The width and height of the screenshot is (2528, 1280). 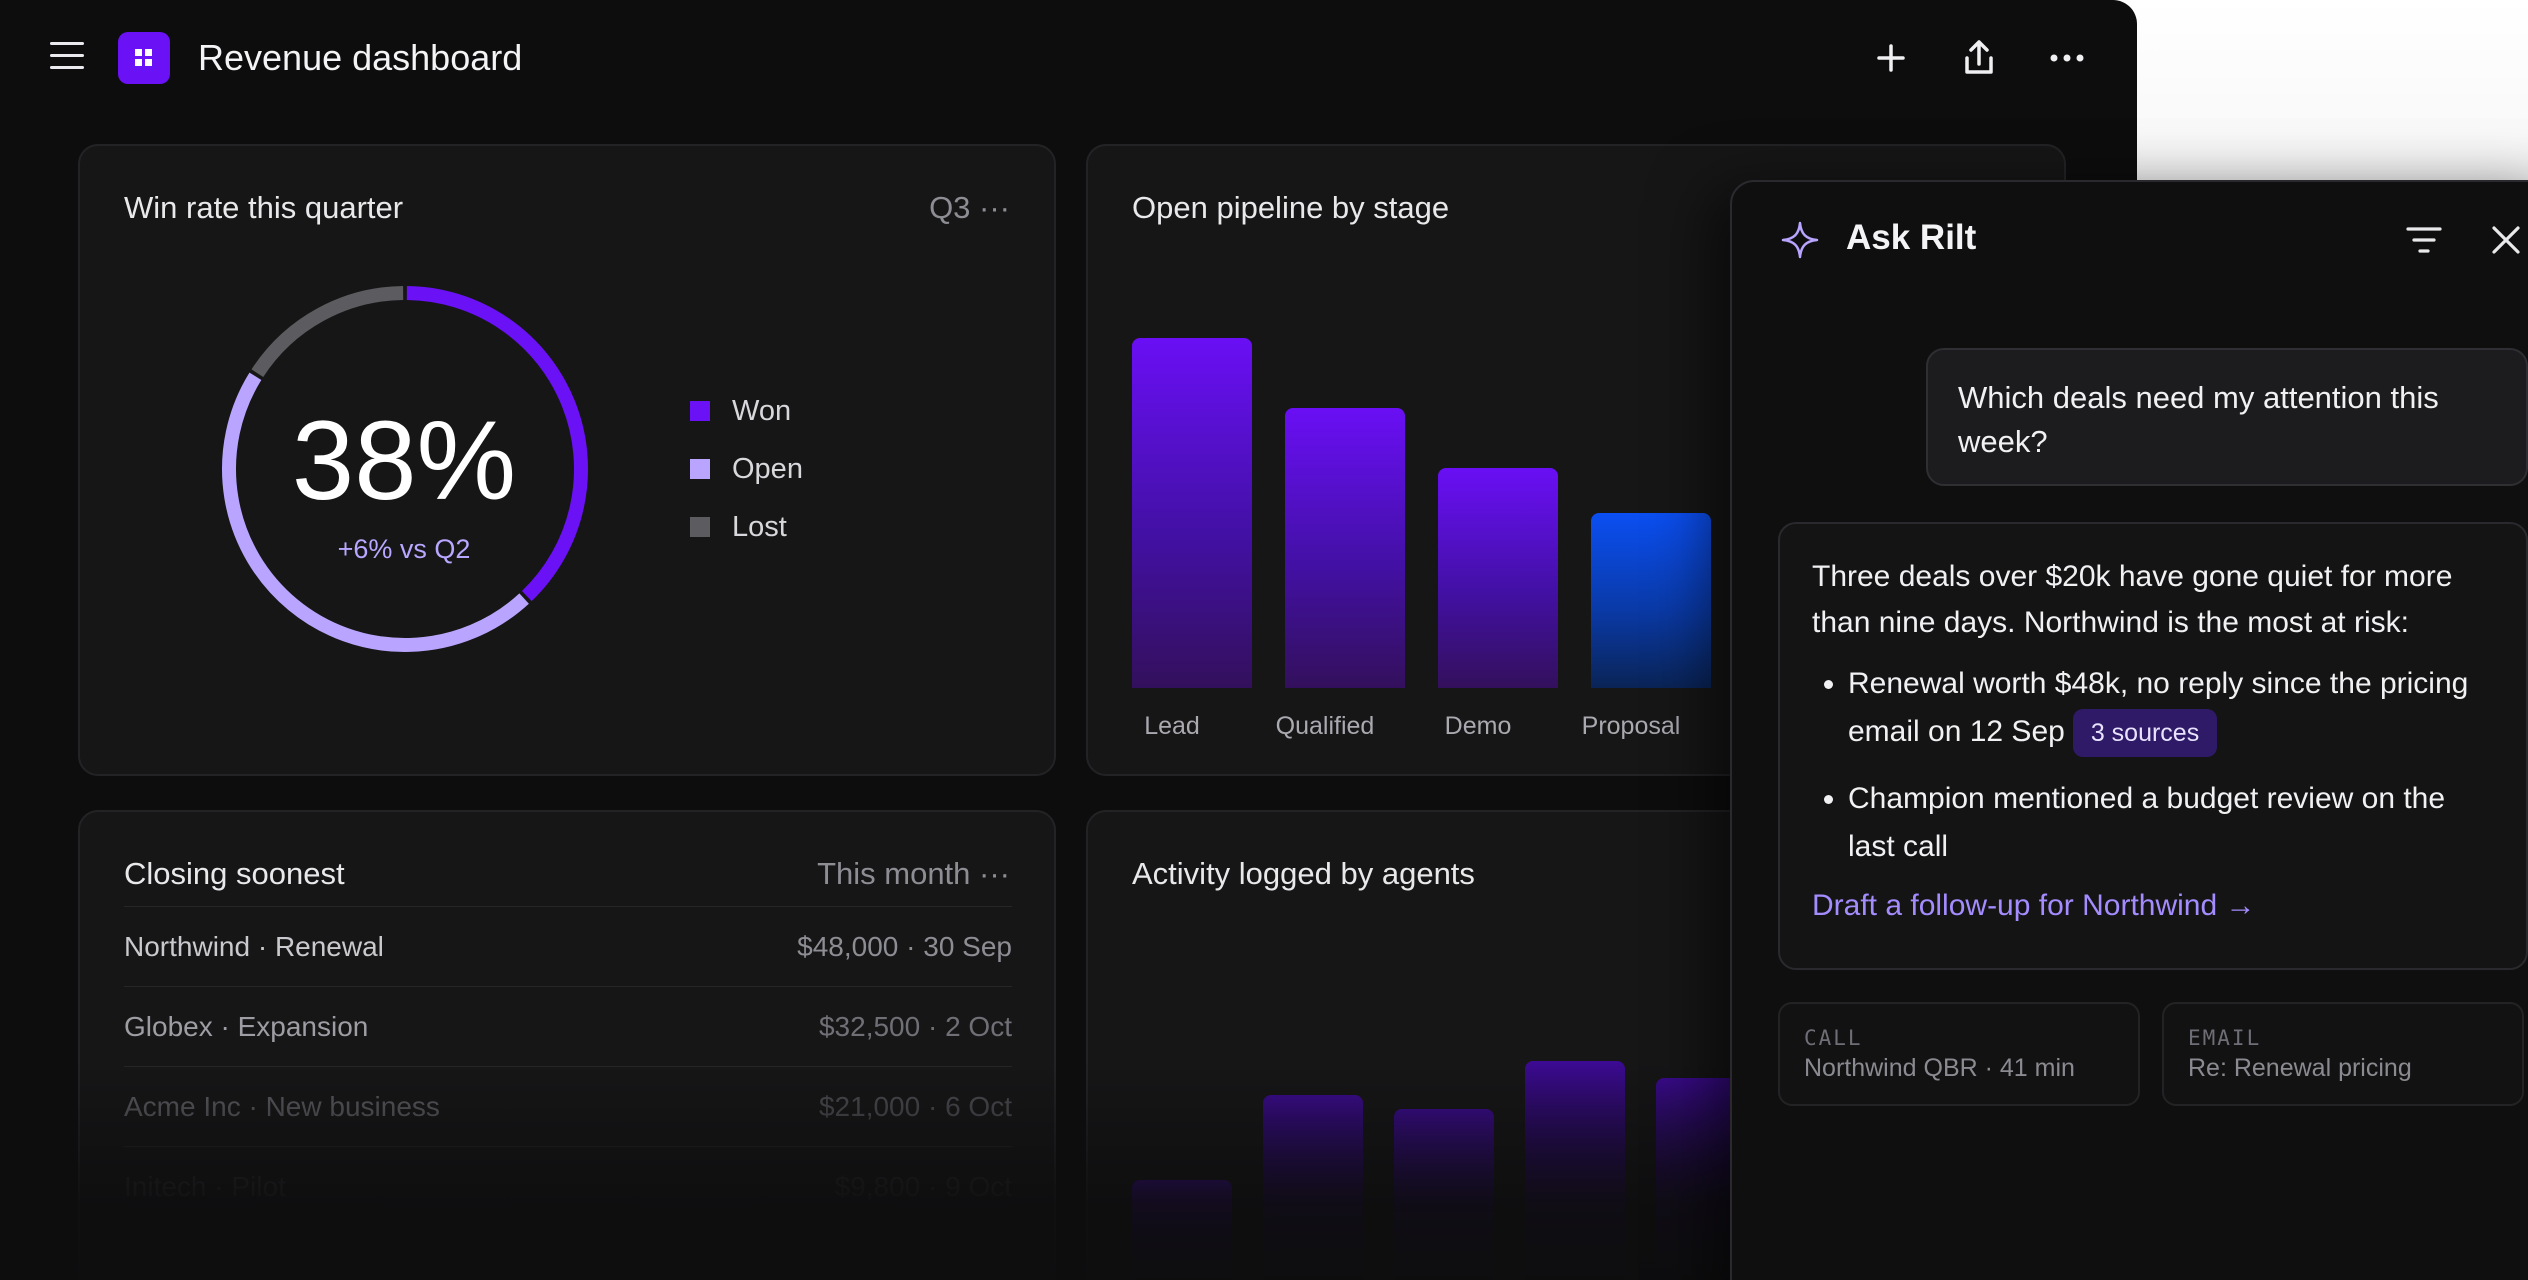 What do you see at coordinates (282, 1106) in the screenshot?
I see `deal-name: Acme Inc · New business` at bounding box center [282, 1106].